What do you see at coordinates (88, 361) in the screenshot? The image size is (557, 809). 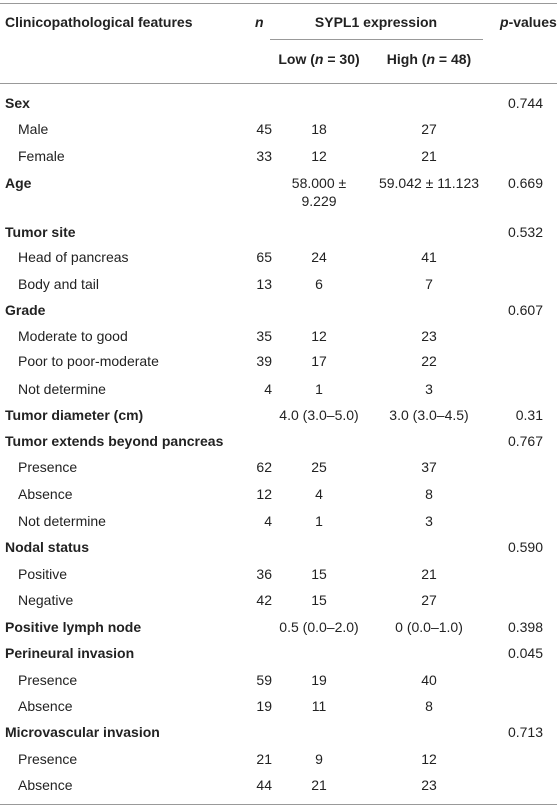 I see `row-sublabel: Poor to poor-moderate` at bounding box center [88, 361].